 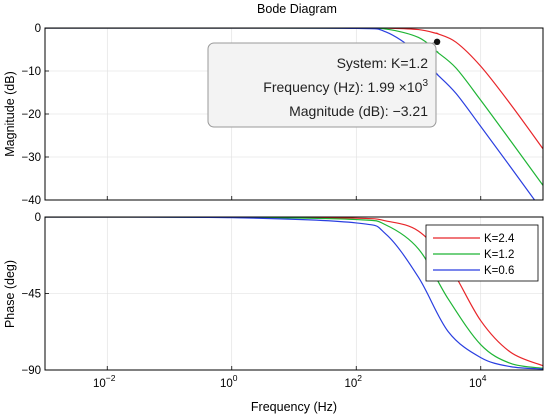 I want to click on phase-xticks: 10⁻² 10⁰ 10² 10⁴, so click(x=290, y=378).